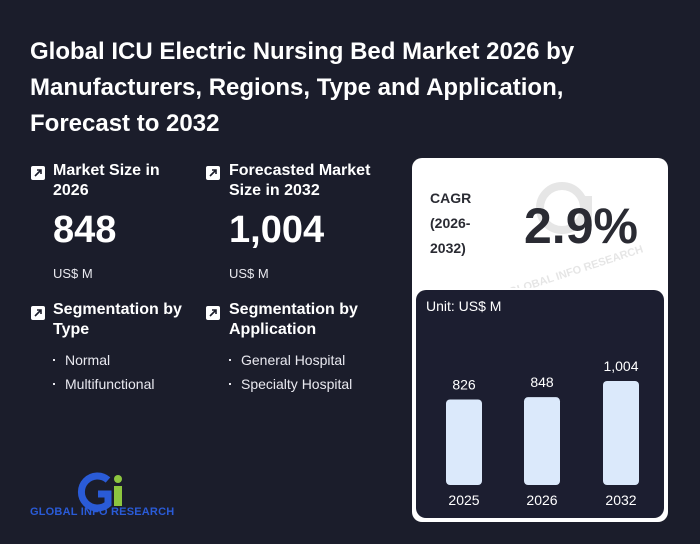 The image size is (700, 544). I want to click on watermark-logo: GLOBAL INFO RESEARCH, so click(576, 235).